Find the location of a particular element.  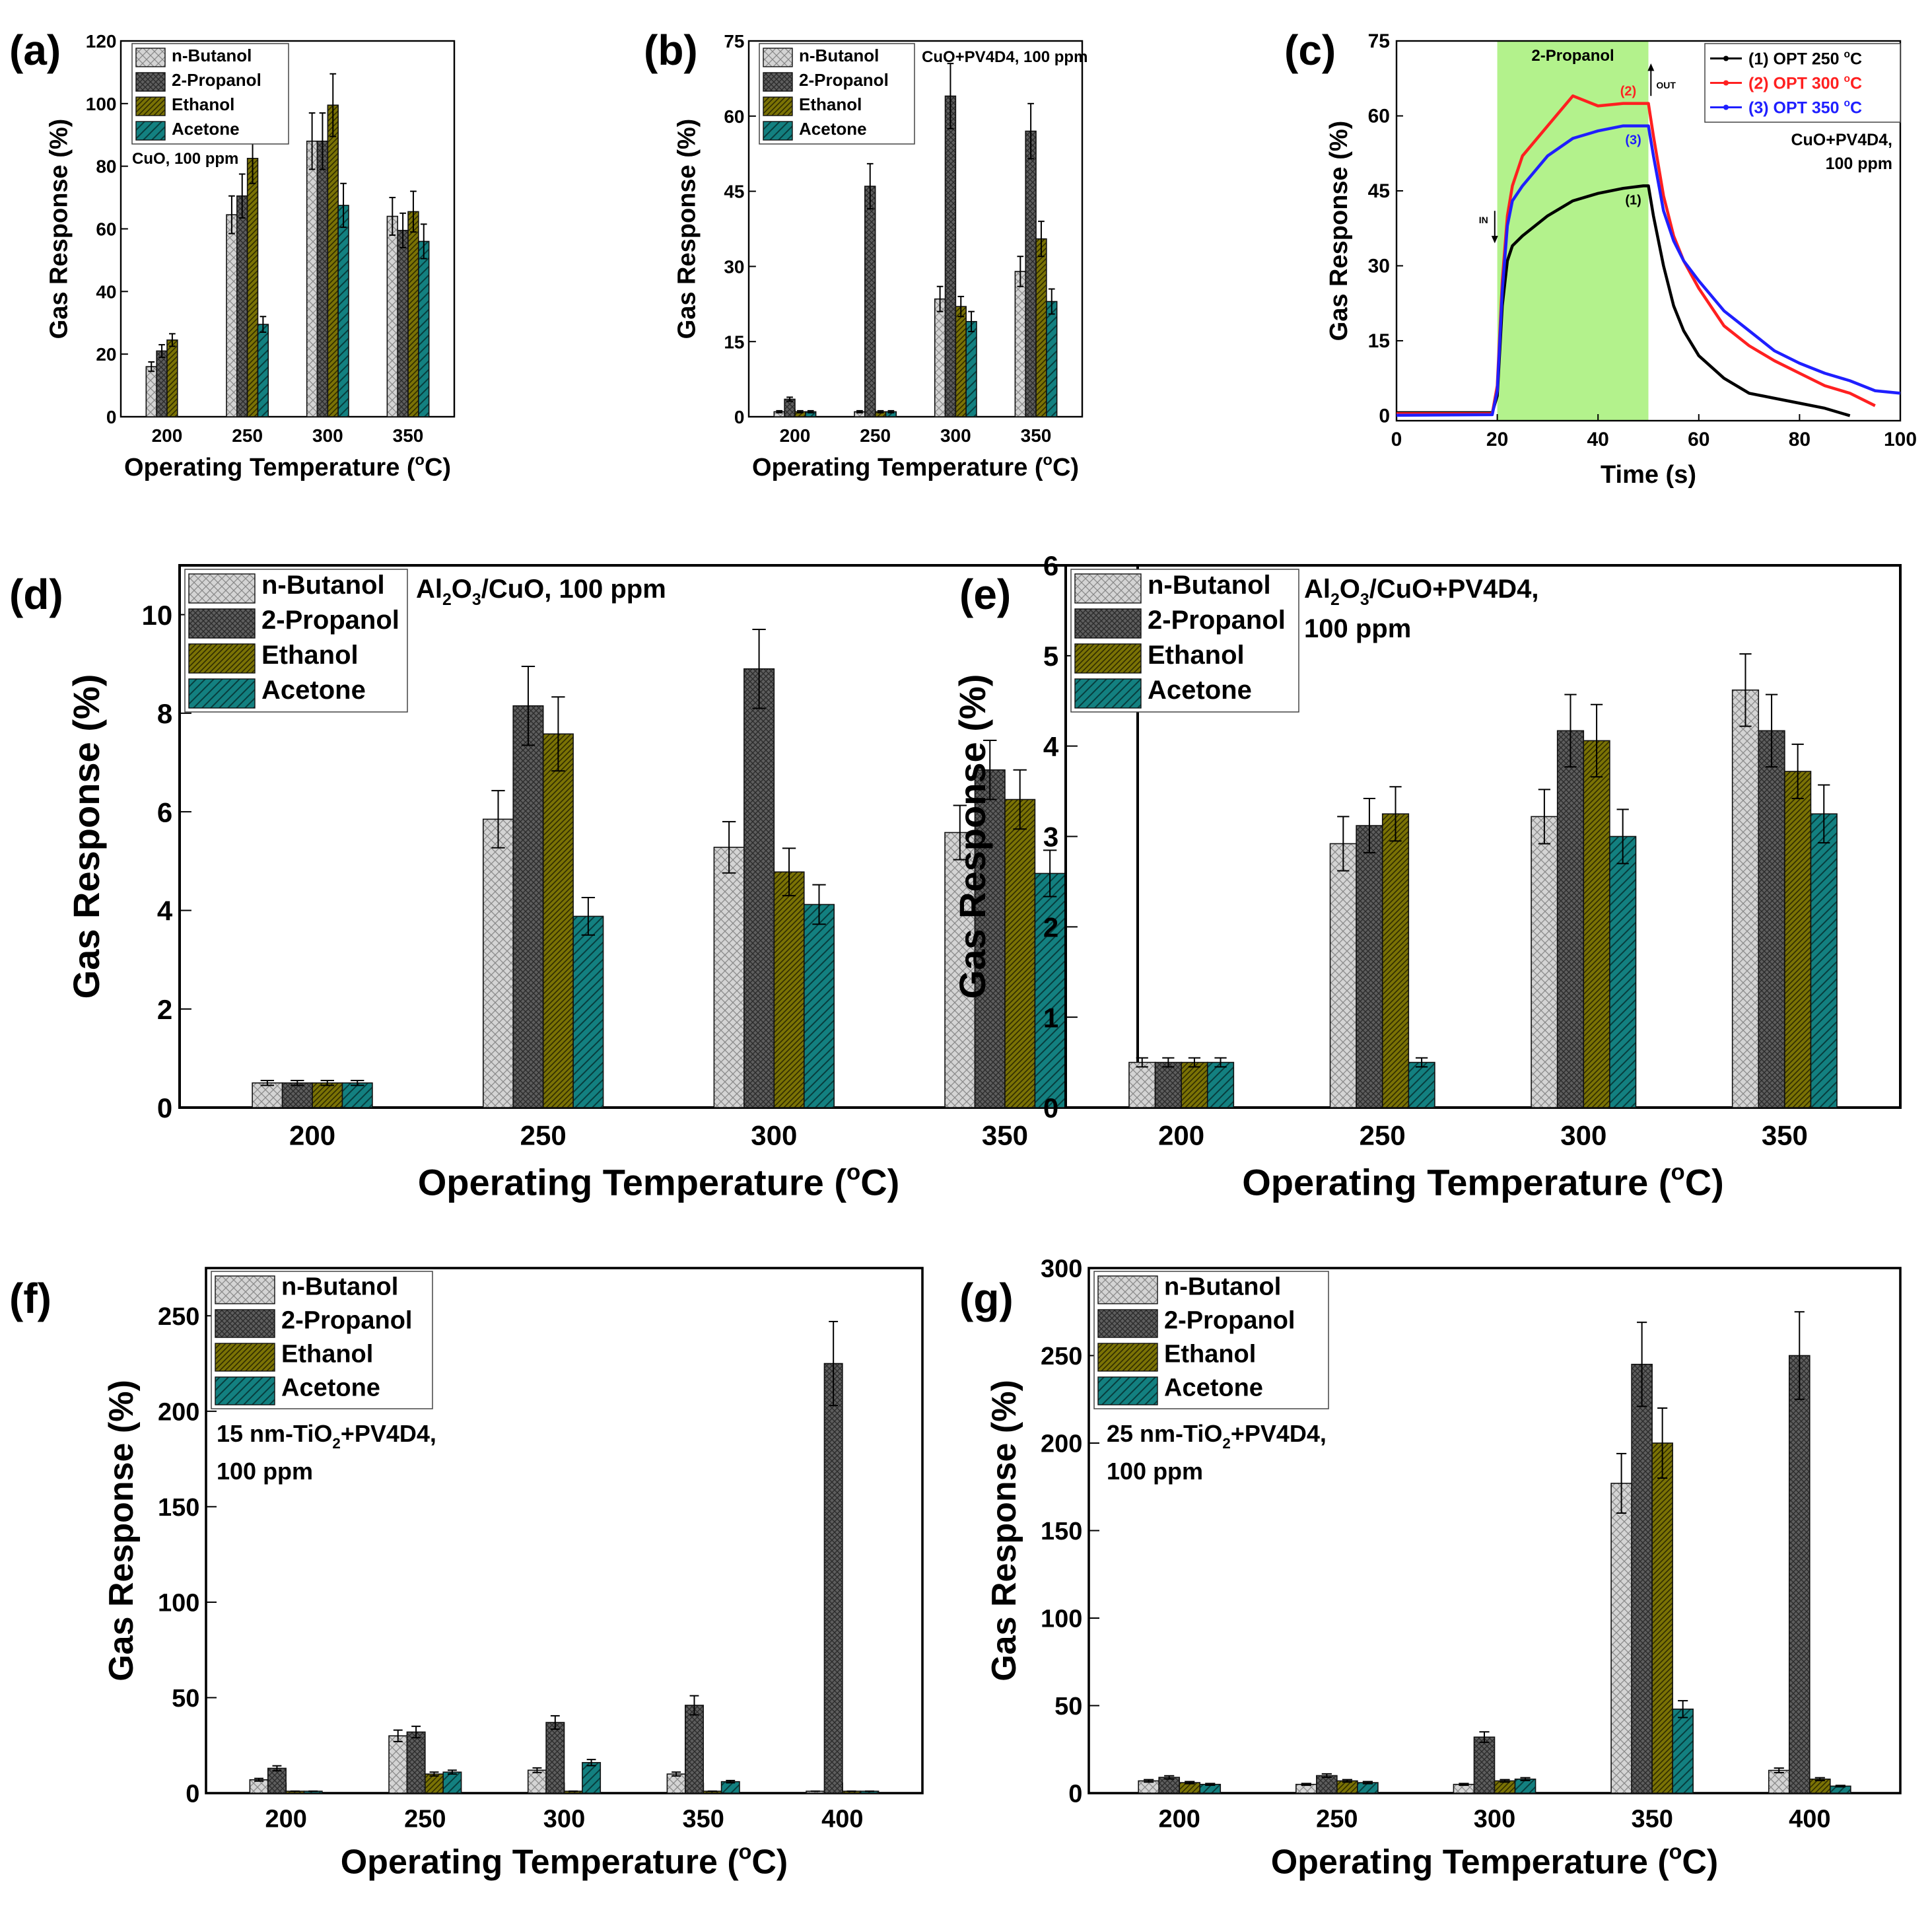

annotation: CuO+PV4D4, 100 ppm is located at coordinates (1004, 57).